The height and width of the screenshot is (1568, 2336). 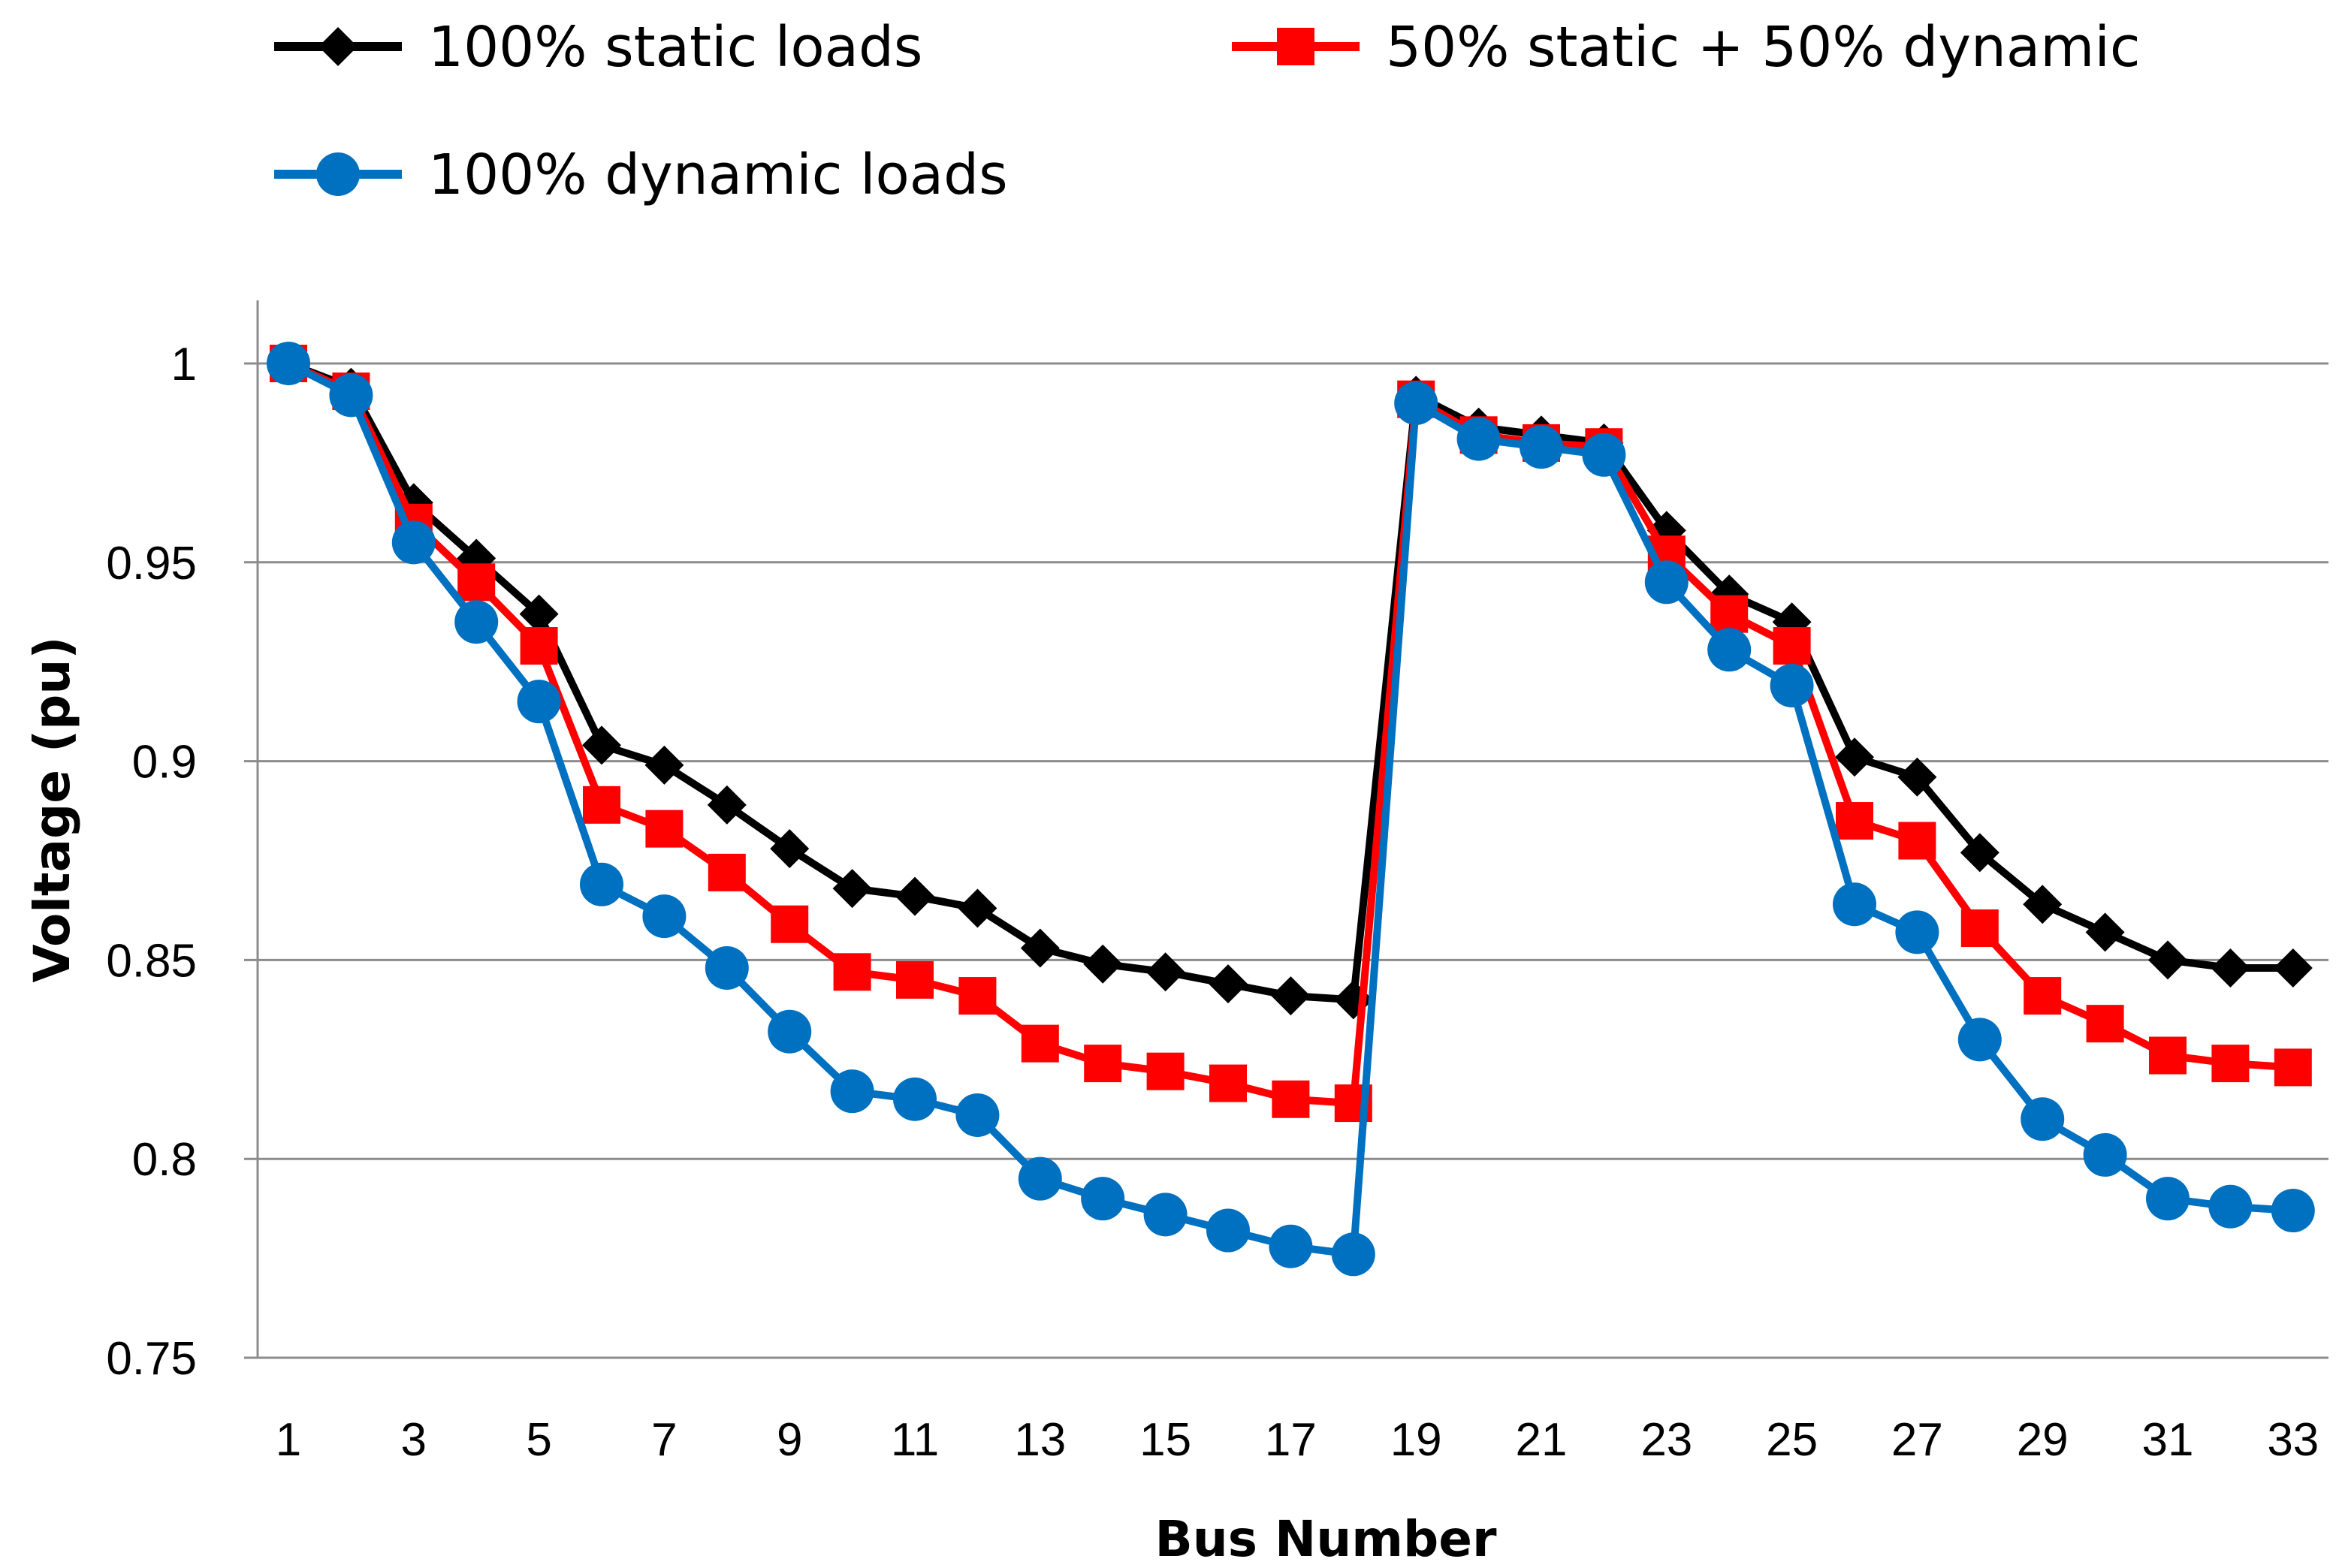 I want to click on x-tick-label: 17, so click(x=1291, y=1440).